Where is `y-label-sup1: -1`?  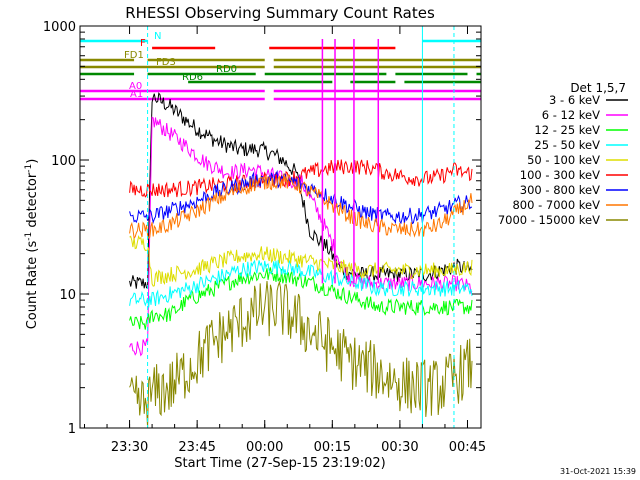
y-label-sup1: -1 is located at coordinates (29, 236).